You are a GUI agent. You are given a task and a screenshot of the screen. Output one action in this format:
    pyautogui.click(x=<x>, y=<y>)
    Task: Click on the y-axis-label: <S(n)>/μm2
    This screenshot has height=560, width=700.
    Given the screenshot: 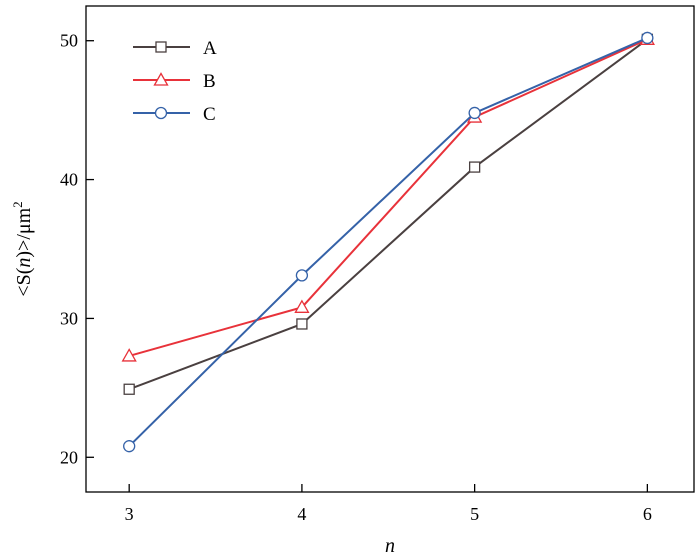 What is the action you would take?
    pyautogui.click(x=22, y=248)
    